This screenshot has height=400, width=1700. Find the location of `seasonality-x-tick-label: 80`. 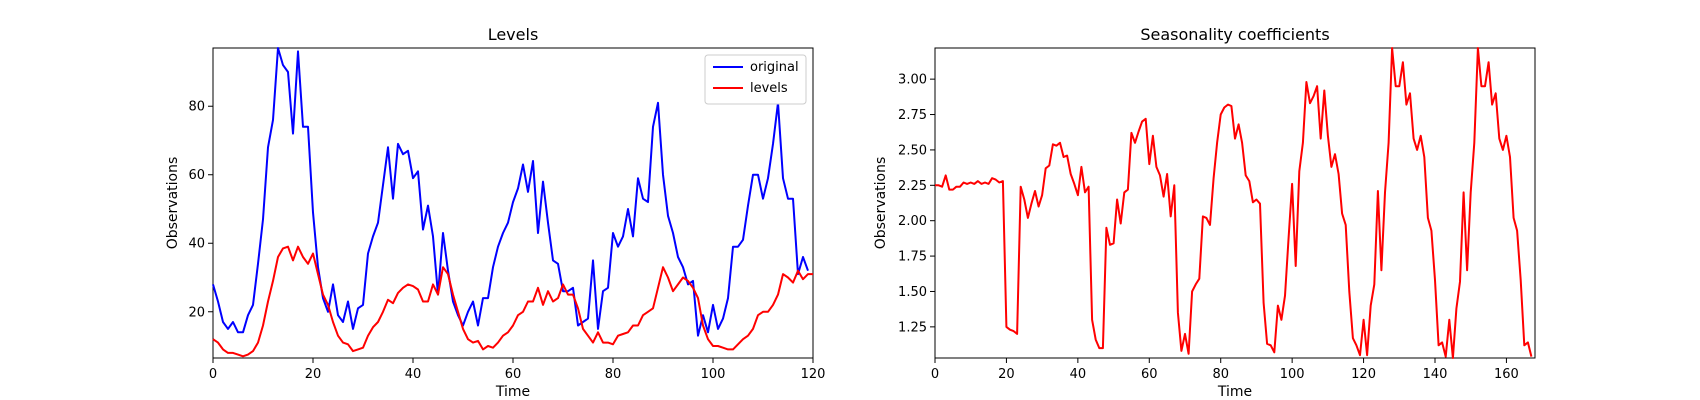

seasonality-x-tick-label: 80 is located at coordinates (1220, 374).